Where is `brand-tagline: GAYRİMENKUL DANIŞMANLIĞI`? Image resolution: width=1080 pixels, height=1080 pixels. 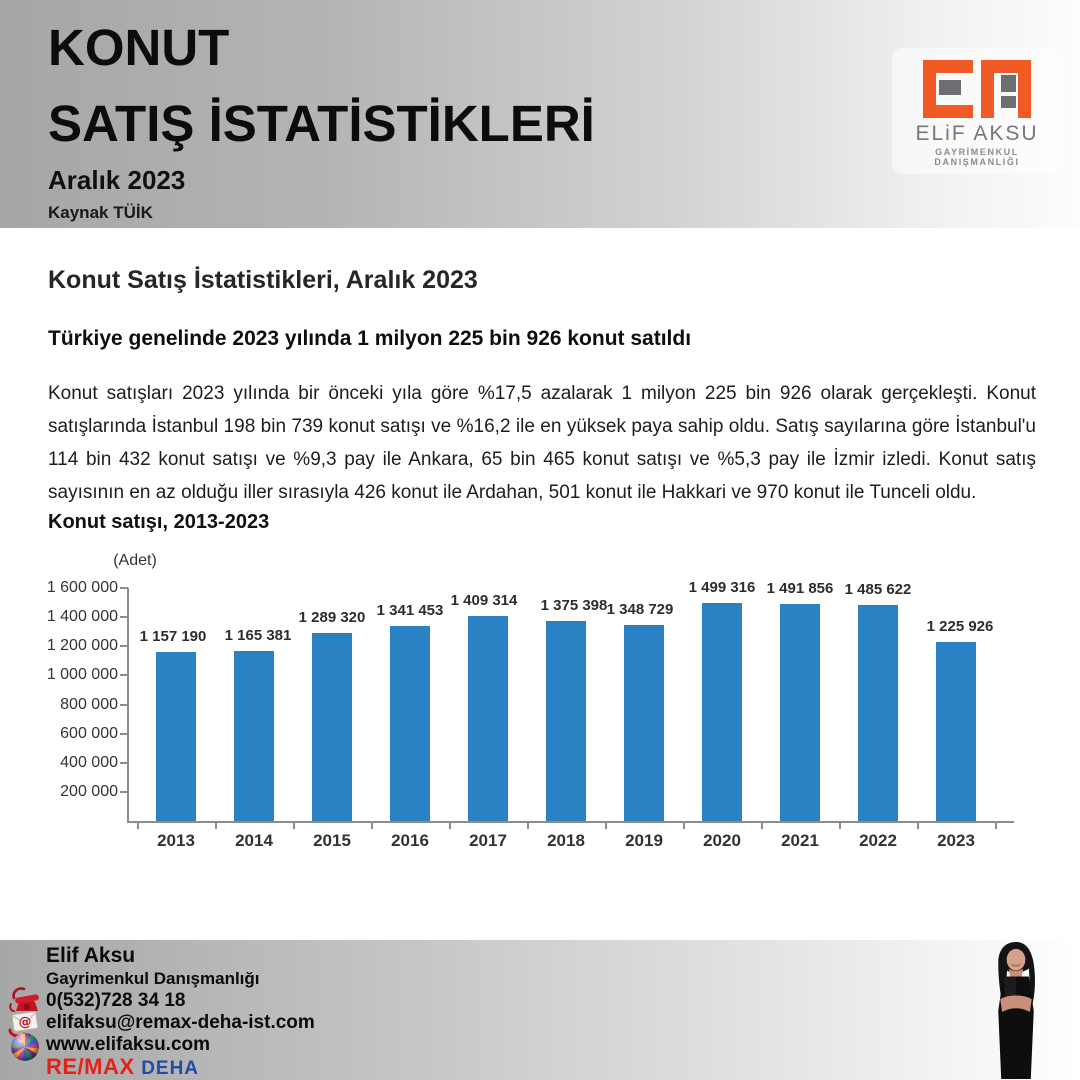
brand-tagline: GAYRİMENKUL DANIŞMANLIĞI is located at coordinates (977, 157).